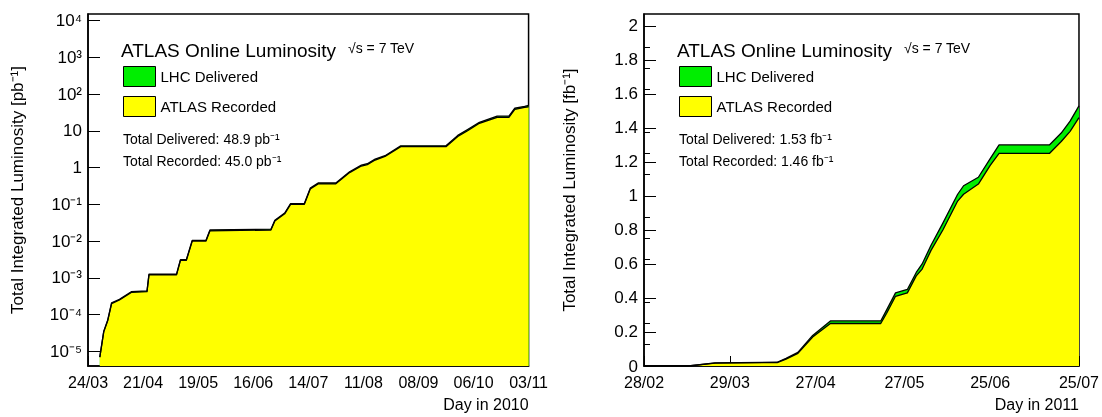 Image resolution: width=1102 pixels, height=417 pixels. I want to click on x-tick-label: 25/07, so click(1079, 382).